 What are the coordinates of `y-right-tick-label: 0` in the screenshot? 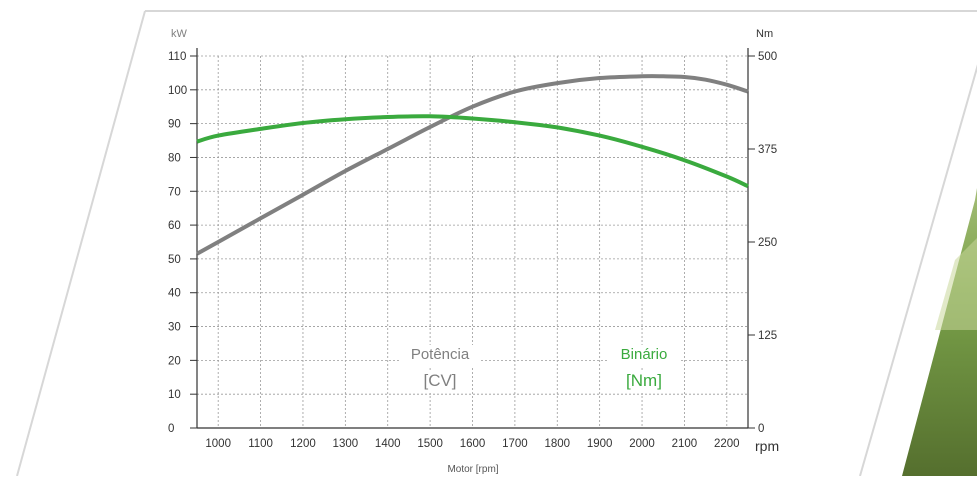 It's located at (761, 429).